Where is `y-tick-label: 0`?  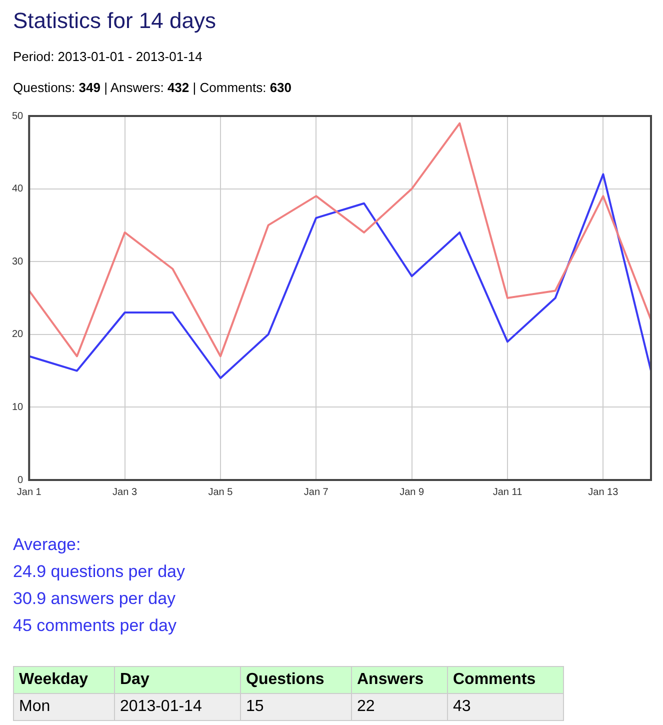 y-tick-label: 0 is located at coordinates (21, 480).